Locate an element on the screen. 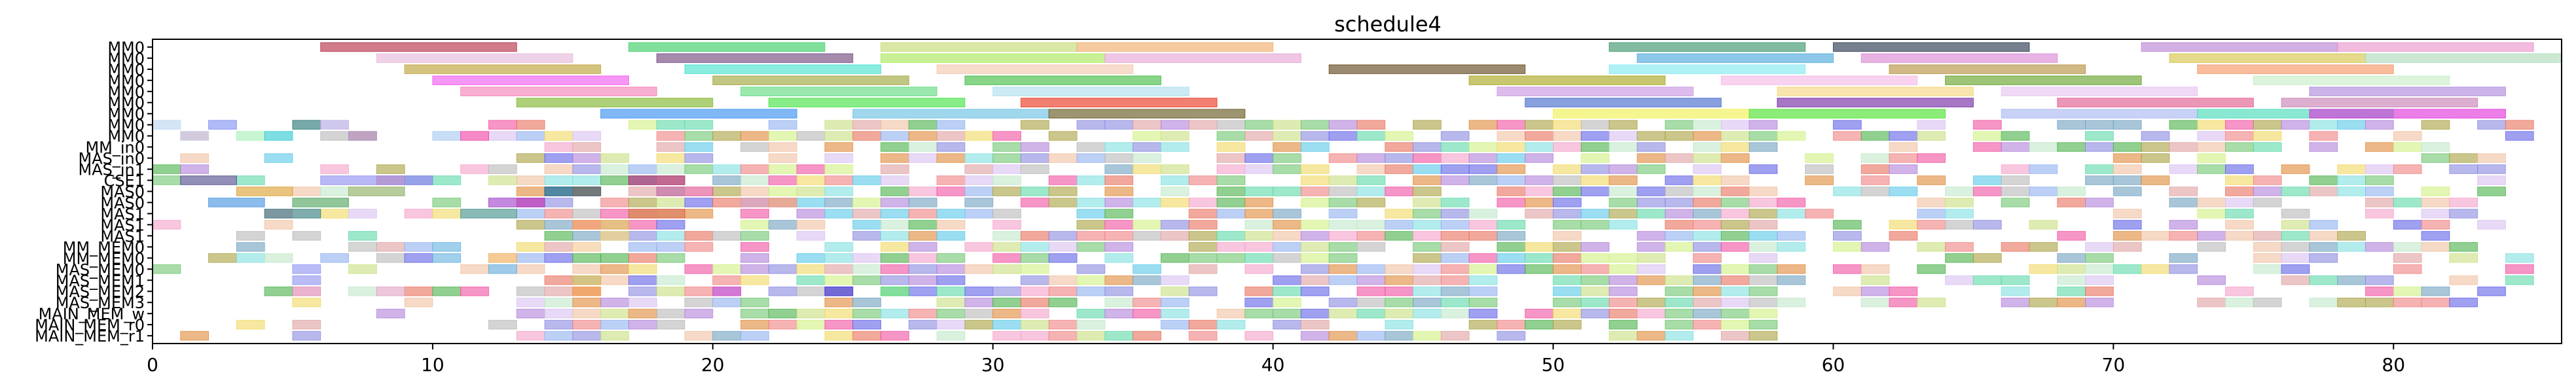  y-tick-label: MAS_MEM2 is located at coordinates (100, 292).